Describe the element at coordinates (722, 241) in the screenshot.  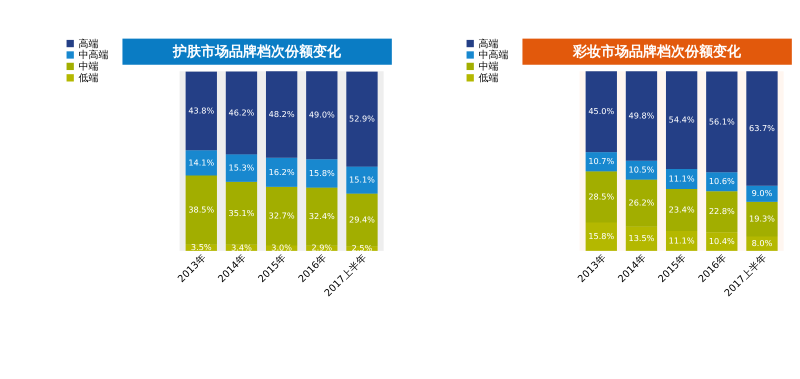
I see `data-label: 10.4%` at that location.